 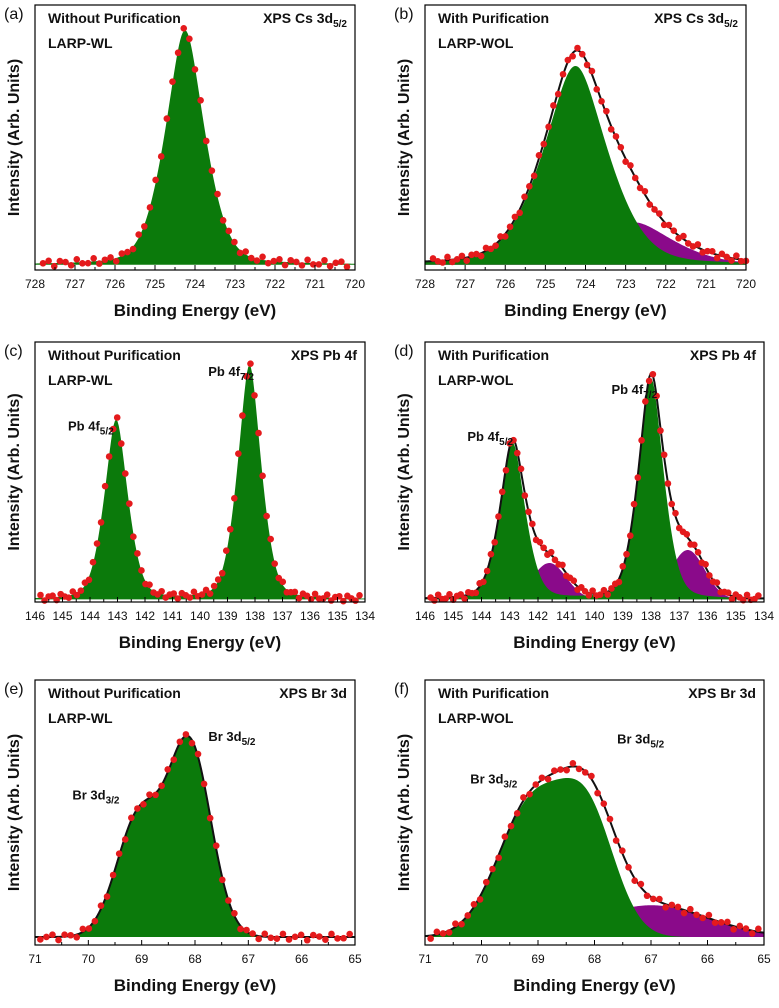 I want to click on core-level-main: XPS Pb 4f, so click(x=324, y=355).